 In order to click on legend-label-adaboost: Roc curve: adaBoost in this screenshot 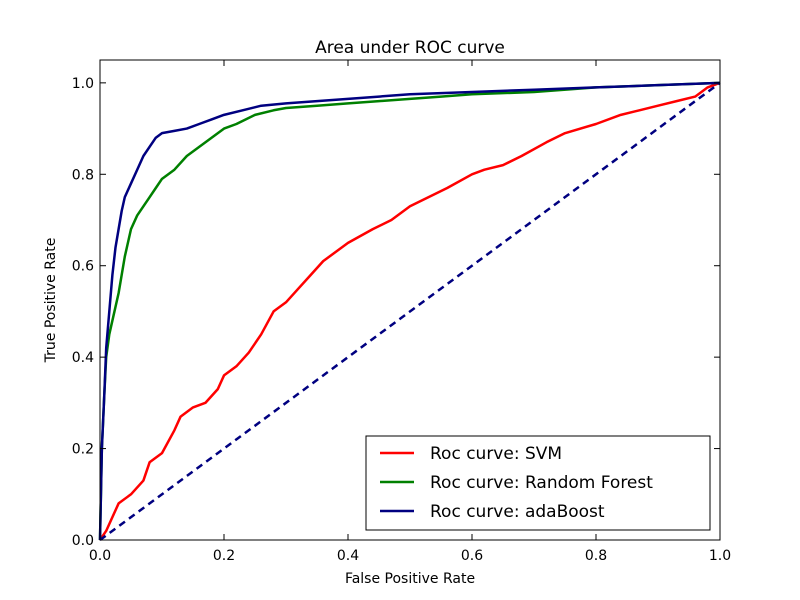, I will do `click(517, 512)`.